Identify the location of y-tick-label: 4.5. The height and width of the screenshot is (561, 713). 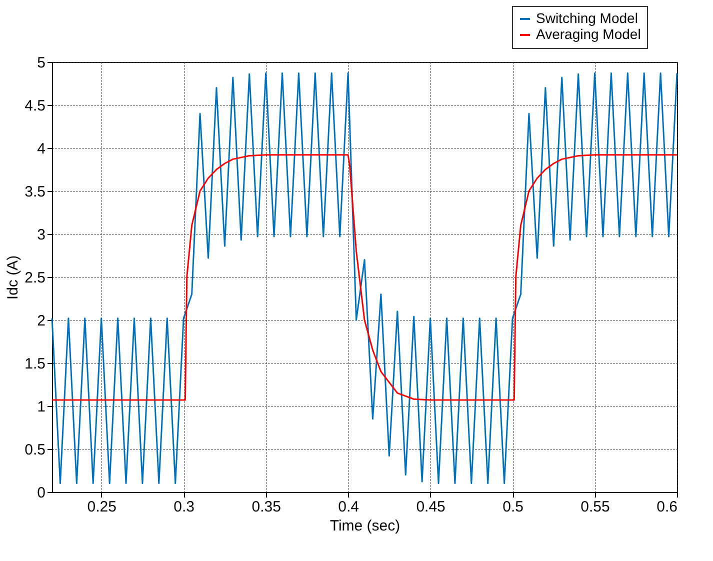
(35, 106).